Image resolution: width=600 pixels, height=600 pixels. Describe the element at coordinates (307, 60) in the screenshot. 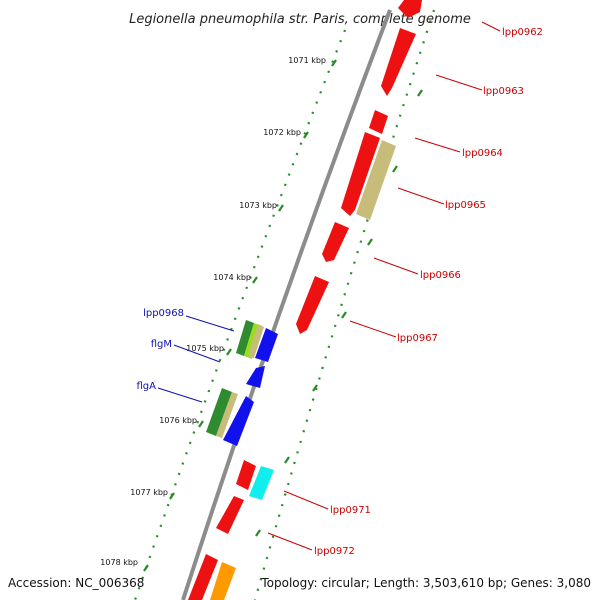

I see `kbp-label-1071: 1071 kbp` at that location.